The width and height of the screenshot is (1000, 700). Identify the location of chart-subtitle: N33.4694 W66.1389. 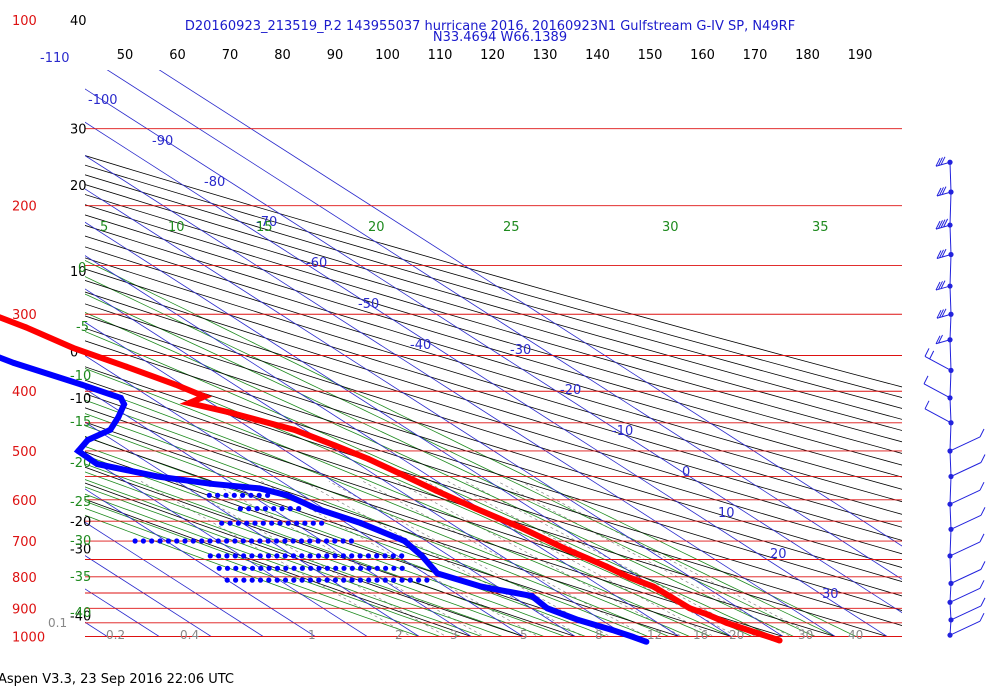
(500, 37).